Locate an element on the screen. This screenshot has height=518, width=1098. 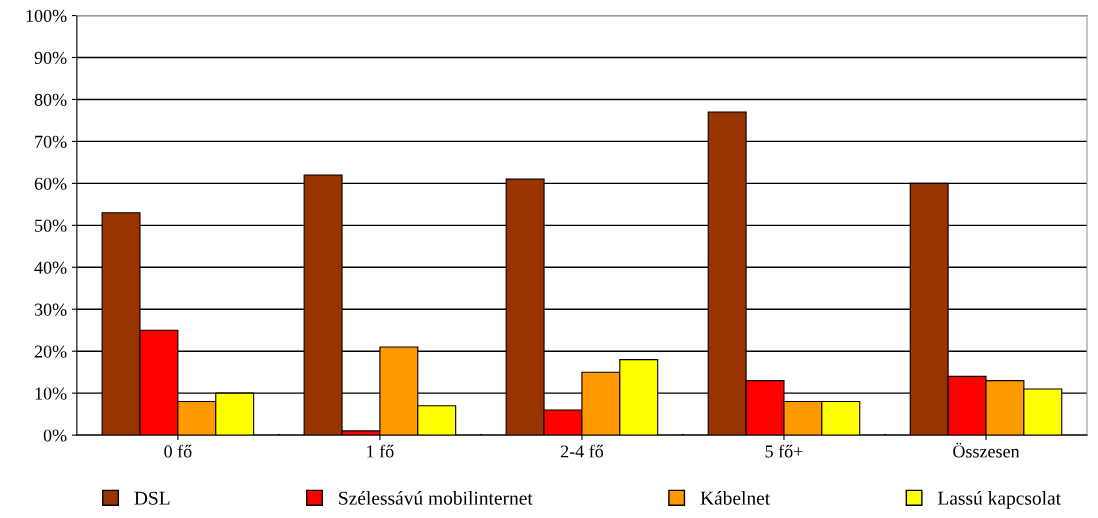
y-tick-label: 30% is located at coordinates (50, 309).